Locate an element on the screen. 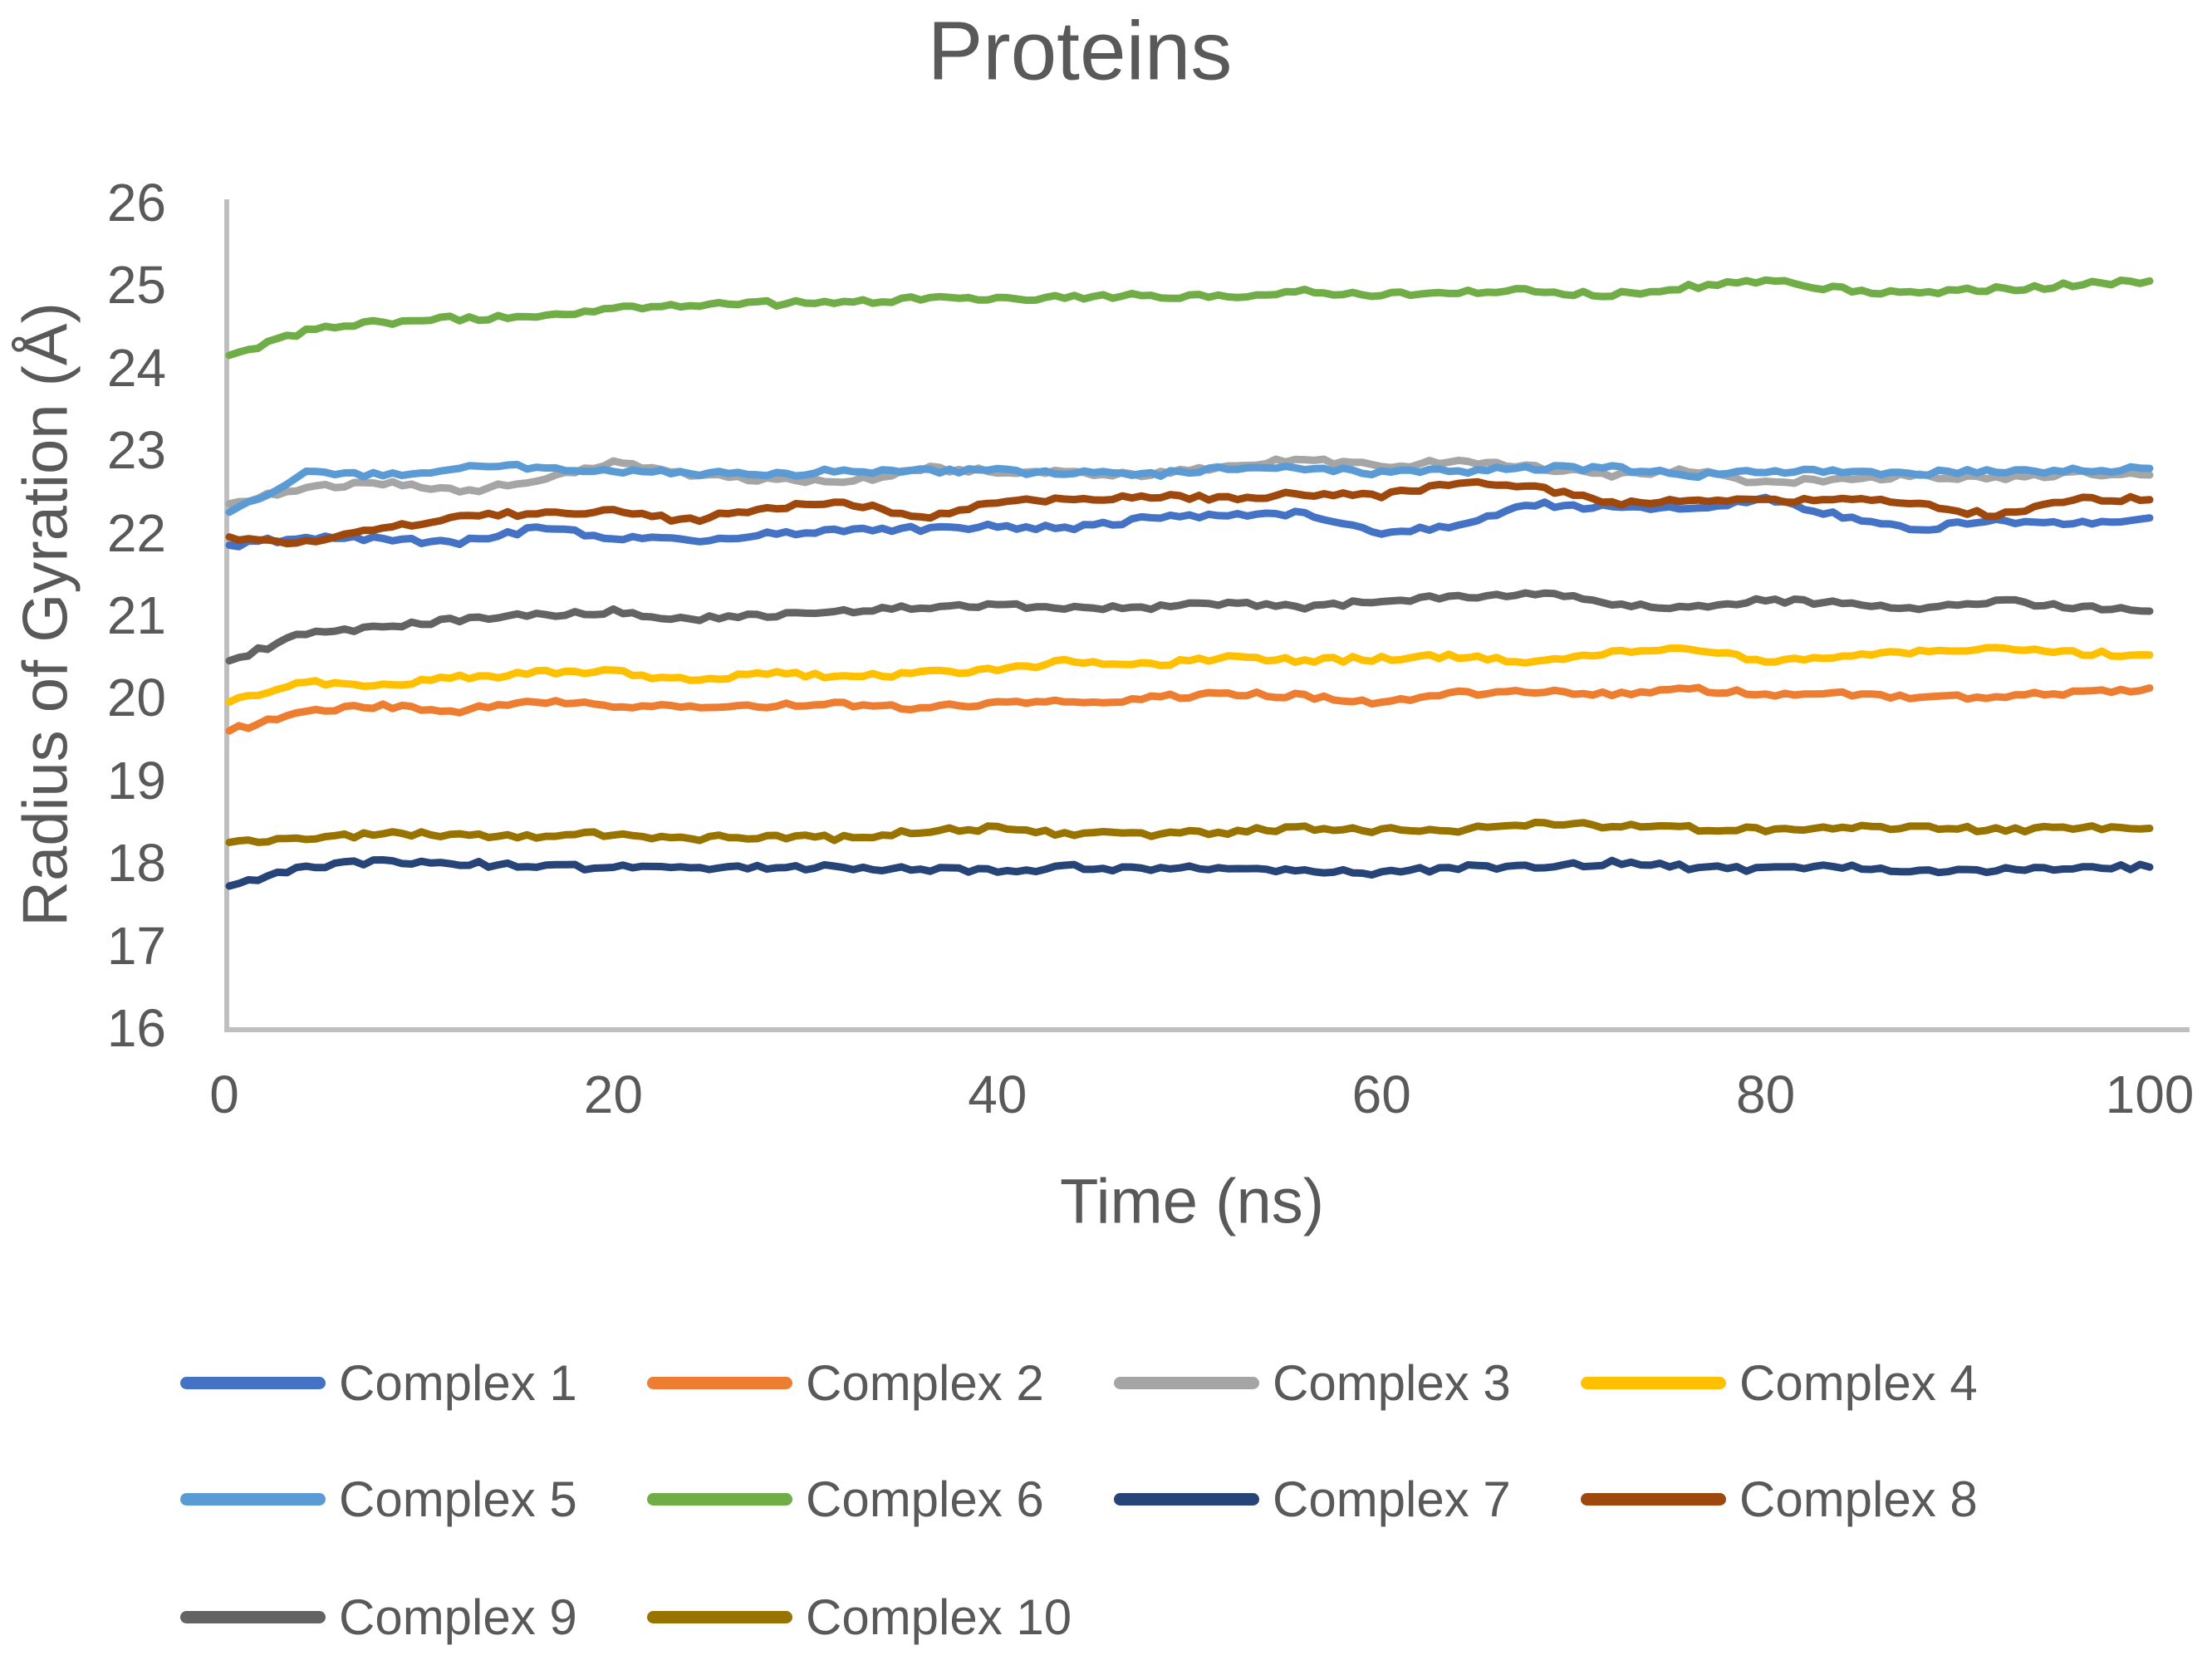 This screenshot has height=1655, width=2212. legend-label: Complex 7 is located at coordinates (1392, 1499).